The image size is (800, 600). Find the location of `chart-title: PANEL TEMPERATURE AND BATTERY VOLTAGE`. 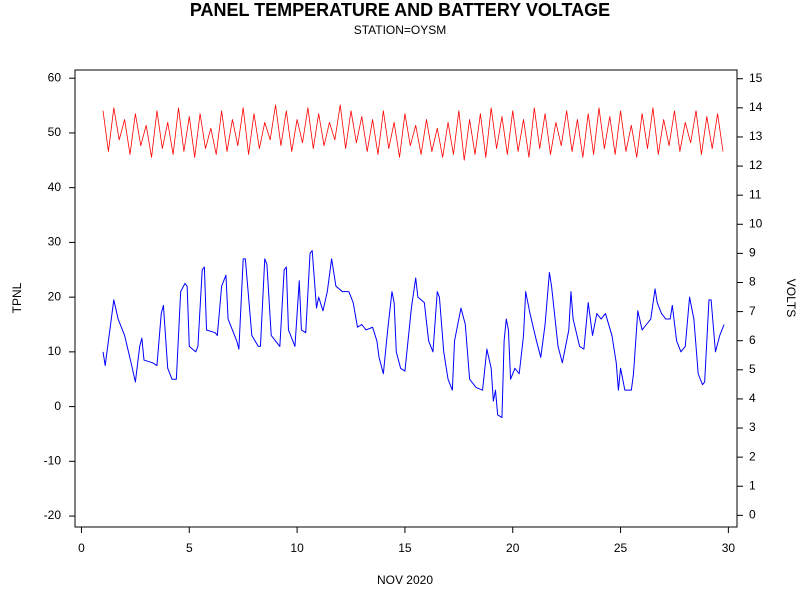

chart-title: PANEL TEMPERATURE AND BATTERY VOLTAGE is located at coordinates (400, 10).